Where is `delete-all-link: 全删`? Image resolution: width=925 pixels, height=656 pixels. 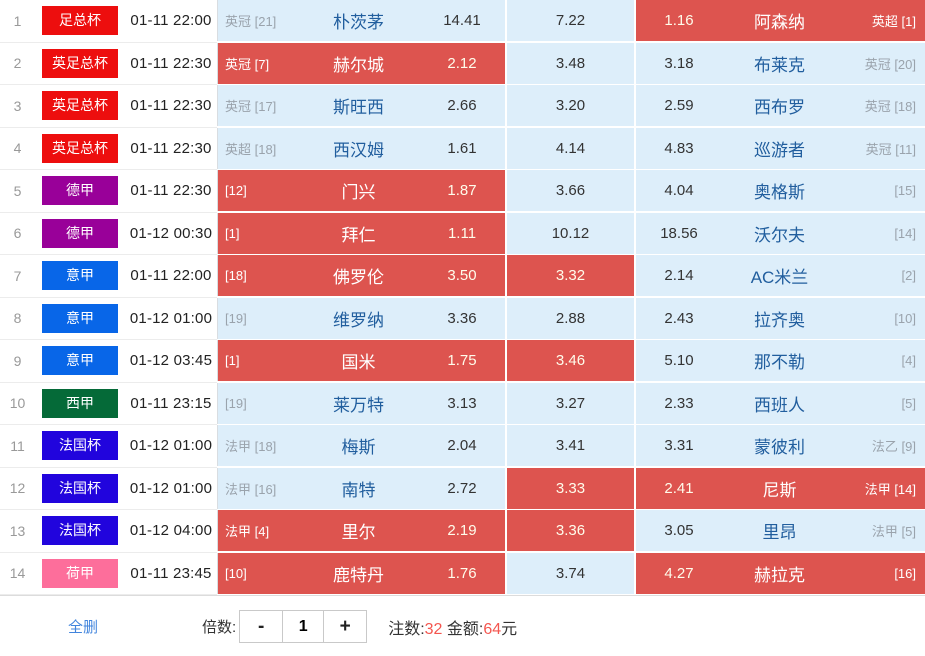 delete-all-link: 全删 is located at coordinates (83, 627).